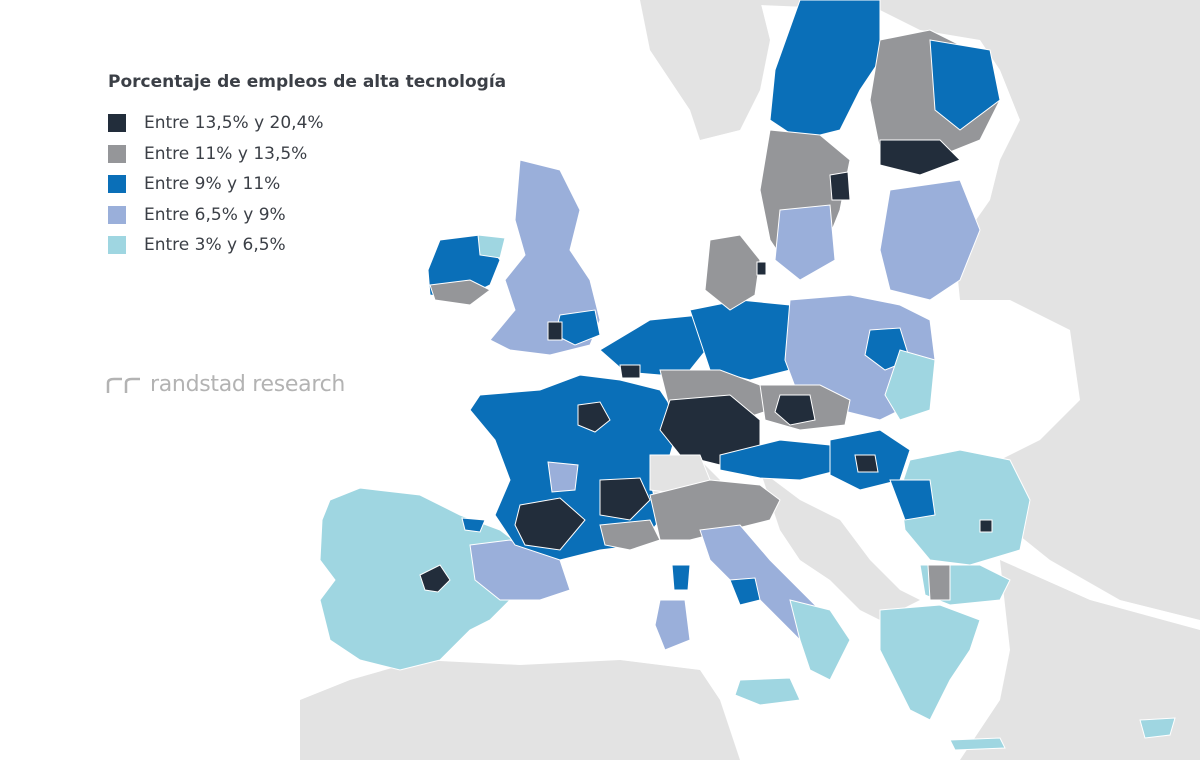 This screenshot has height=760, width=1200. Describe the element at coordinates (866, 463) in the screenshot. I see `region-budapest` at that location.